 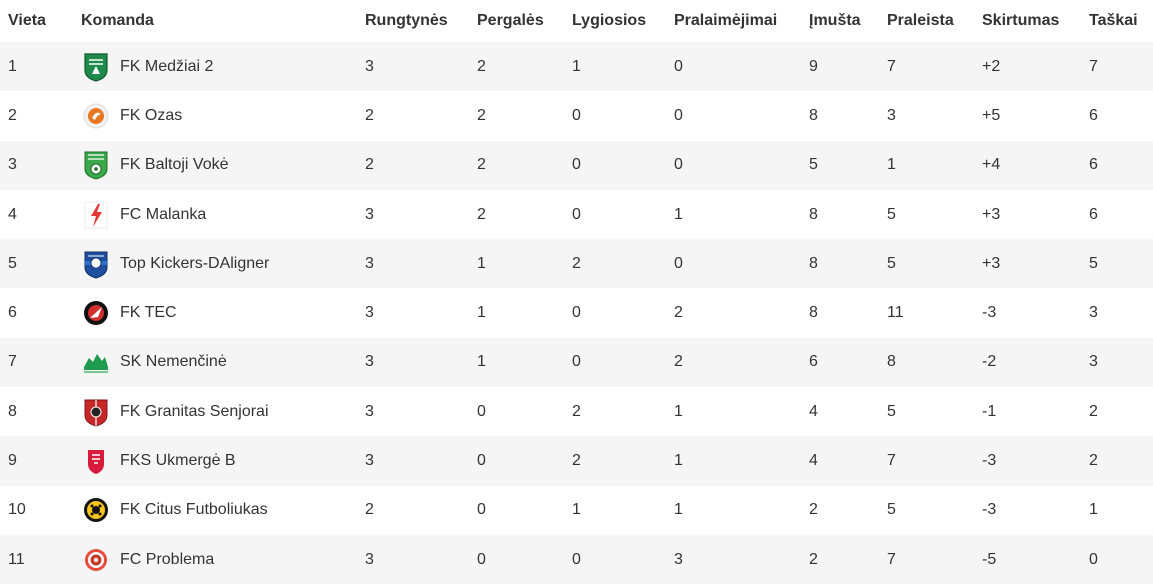 I want to click on draws-cell: 1, so click(x=576, y=66).